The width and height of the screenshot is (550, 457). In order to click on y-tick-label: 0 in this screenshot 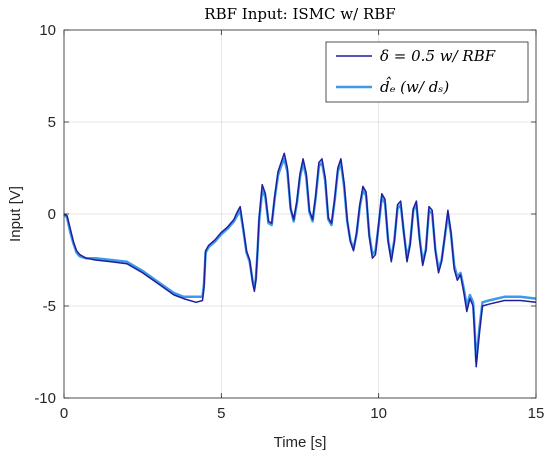, I will do `click(52, 214)`.